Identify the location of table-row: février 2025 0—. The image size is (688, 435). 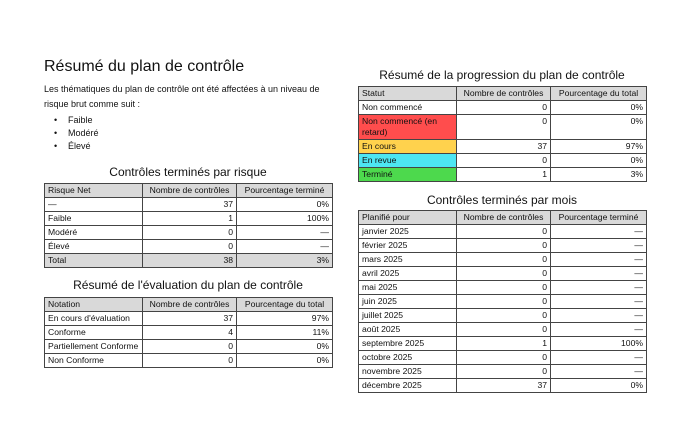
(502, 245).